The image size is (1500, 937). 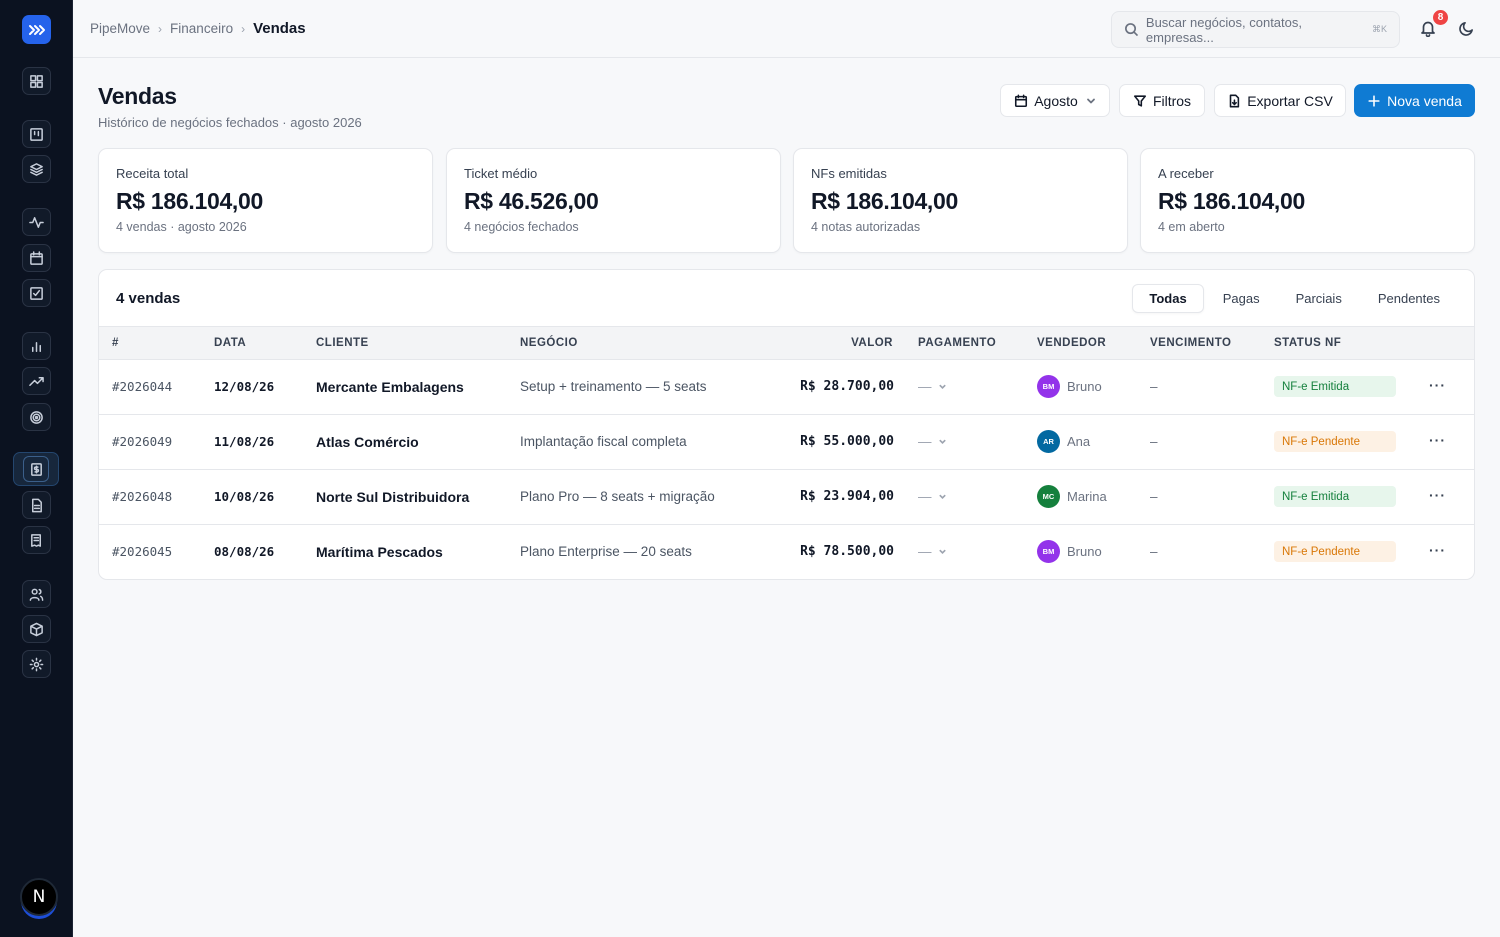 What do you see at coordinates (501, 173) in the screenshot?
I see `kpi-label: Ticket médio` at bounding box center [501, 173].